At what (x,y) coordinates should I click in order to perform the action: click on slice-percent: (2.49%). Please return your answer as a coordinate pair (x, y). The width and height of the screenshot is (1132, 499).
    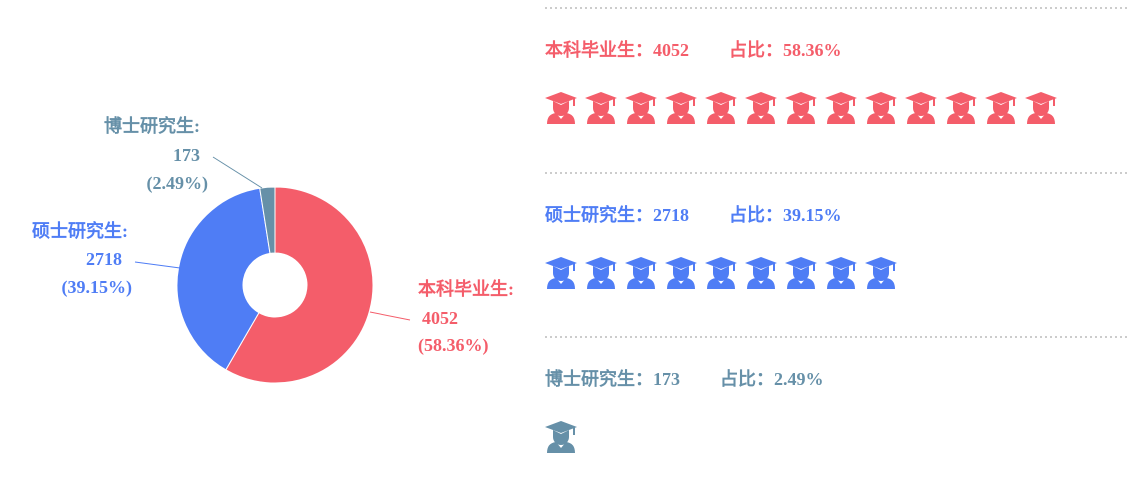
    Looking at the image, I should click on (178, 183).